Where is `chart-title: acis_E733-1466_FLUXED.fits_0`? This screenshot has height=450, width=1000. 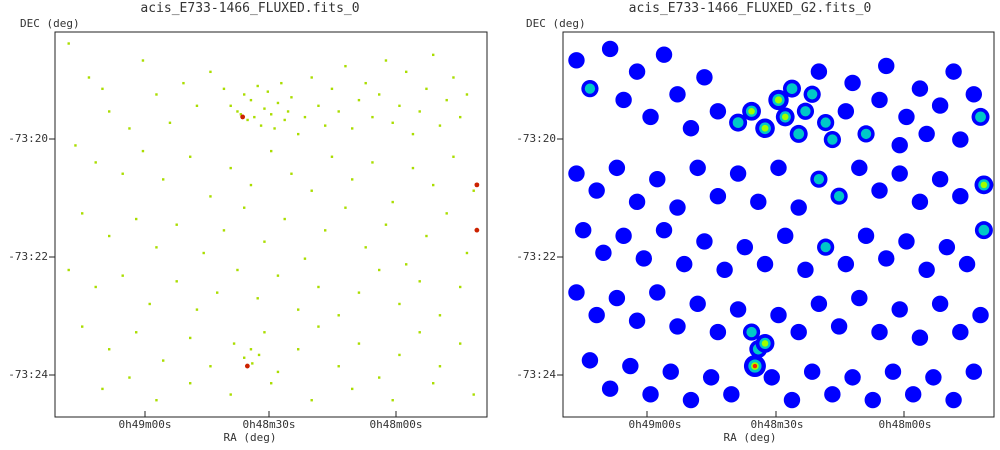 chart-title: acis_E733-1466_FLUXED.fits_0 is located at coordinates (250, 8).